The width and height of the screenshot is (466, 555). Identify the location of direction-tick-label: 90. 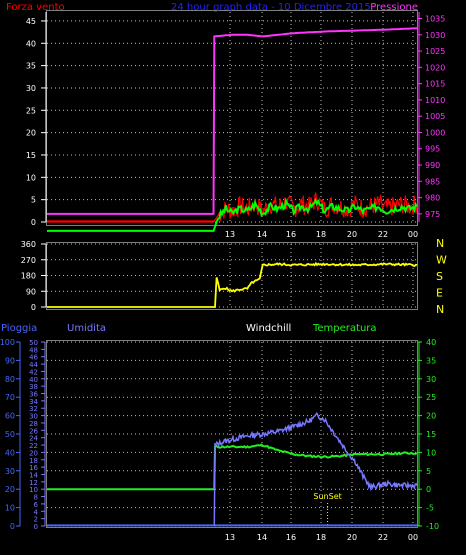
(31, 291).